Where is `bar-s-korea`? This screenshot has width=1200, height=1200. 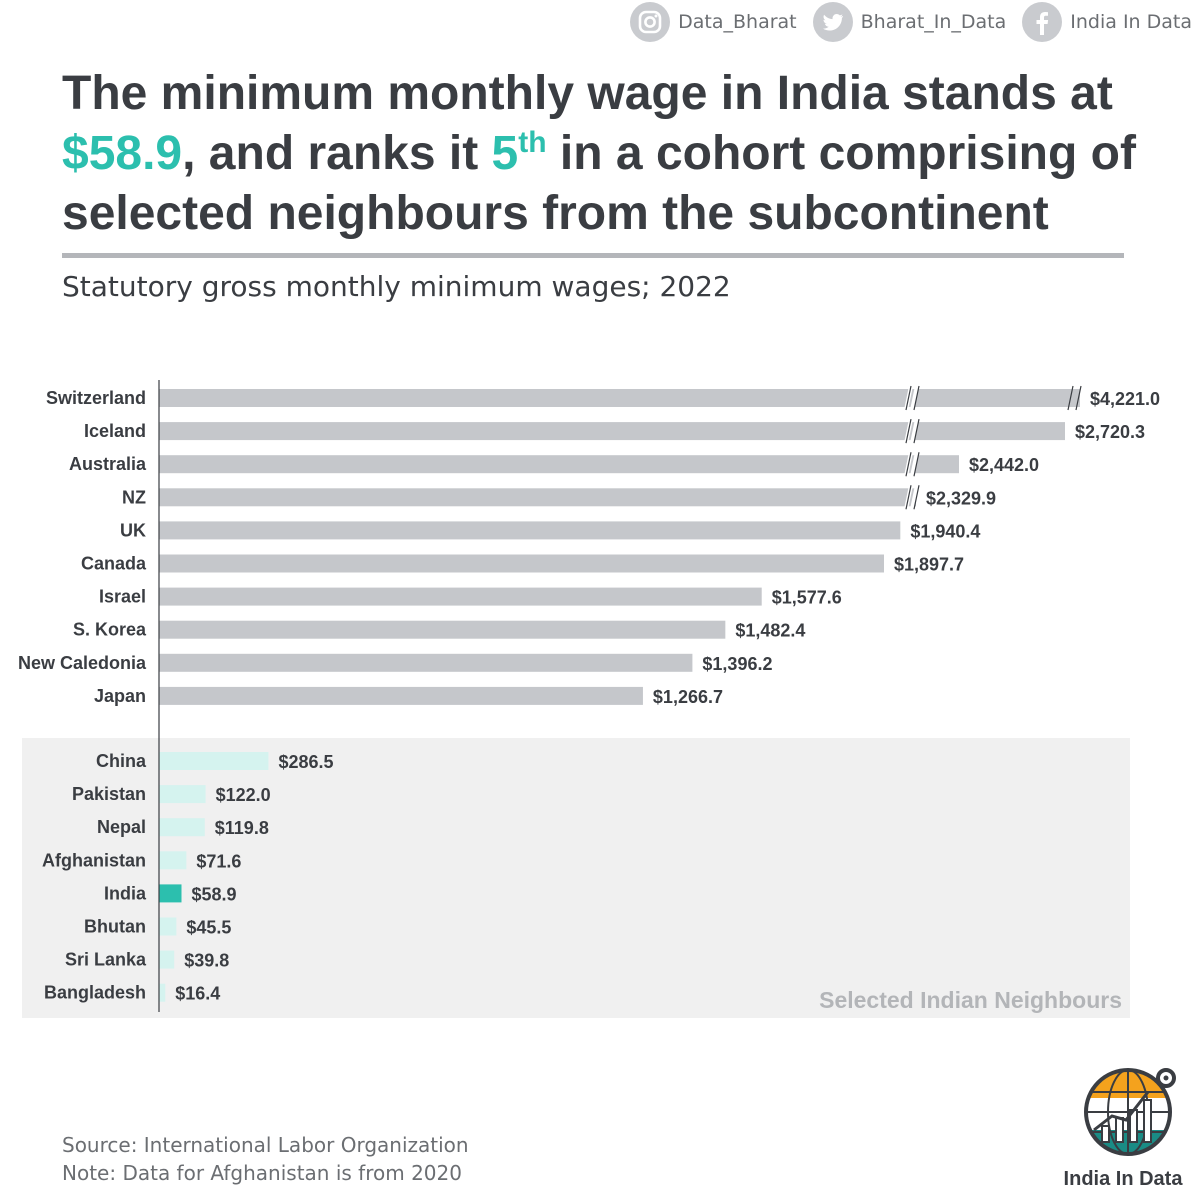
bar-s-korea is located at coordinates (442, 629).